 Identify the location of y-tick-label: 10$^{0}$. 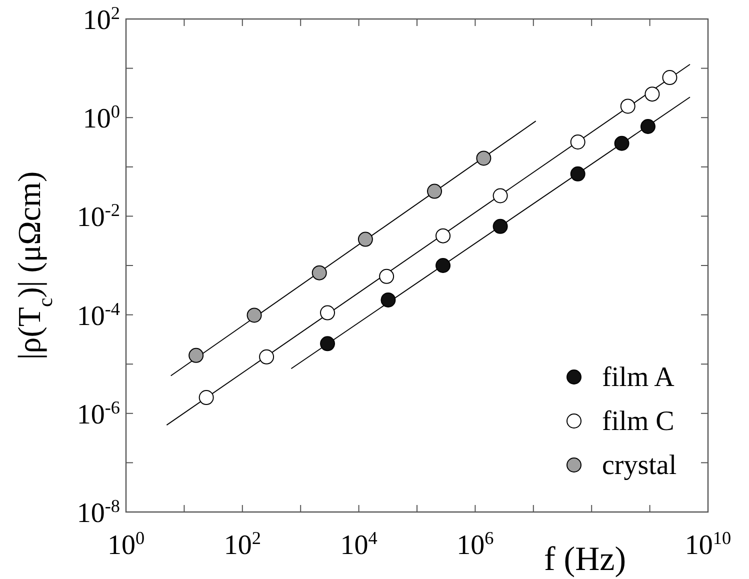
(101, 118).